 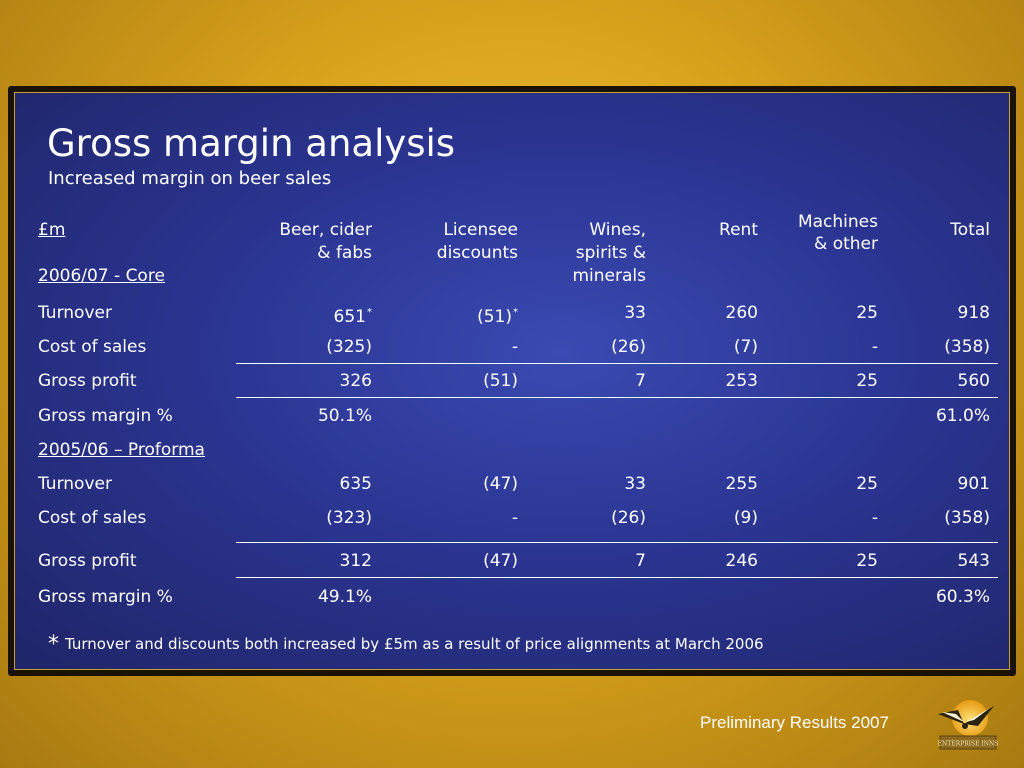 I want to click on table-cell: (51), so click(x=500, y=381).